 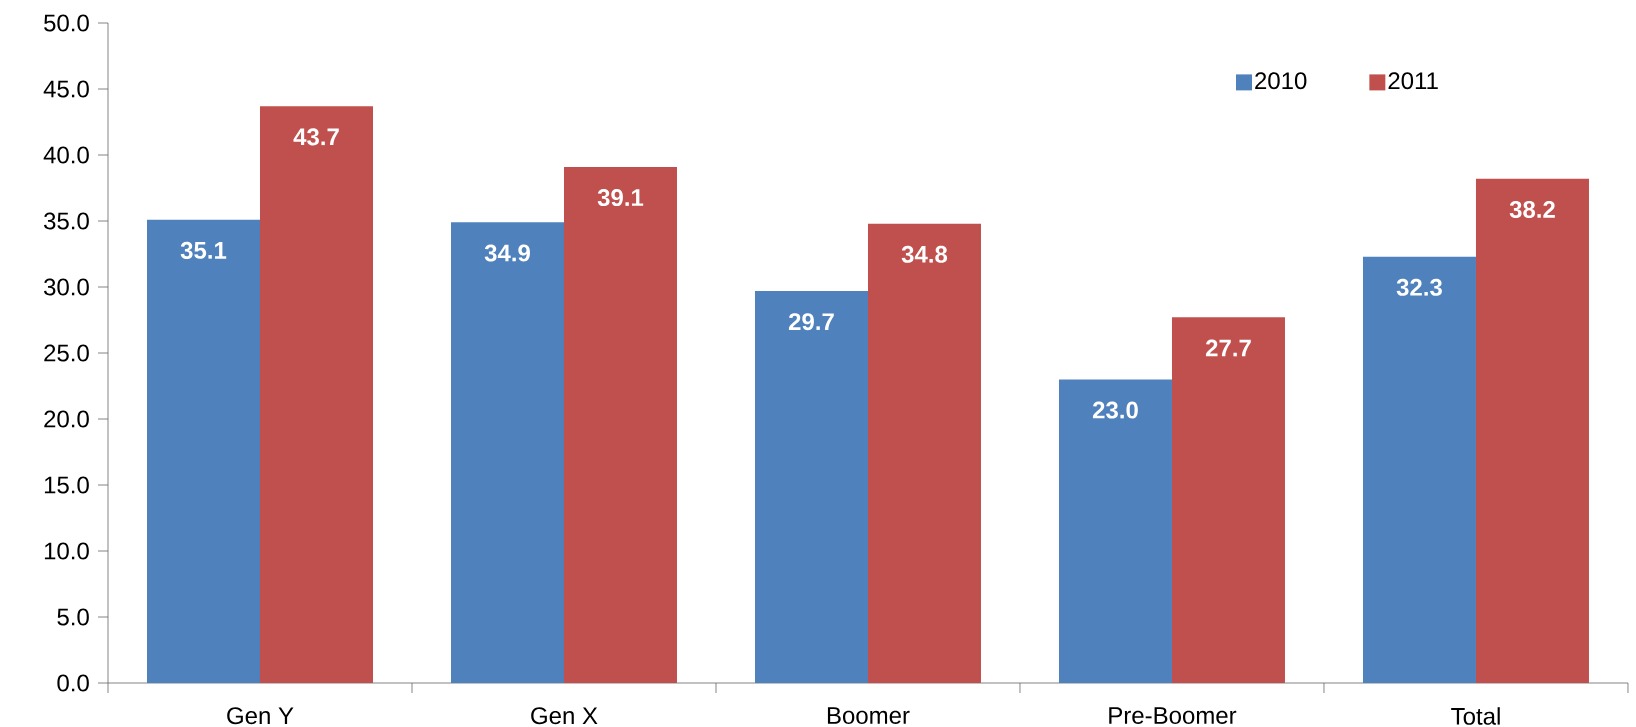 I want to click on data-label: 29.7, so click(x=811, y=322).